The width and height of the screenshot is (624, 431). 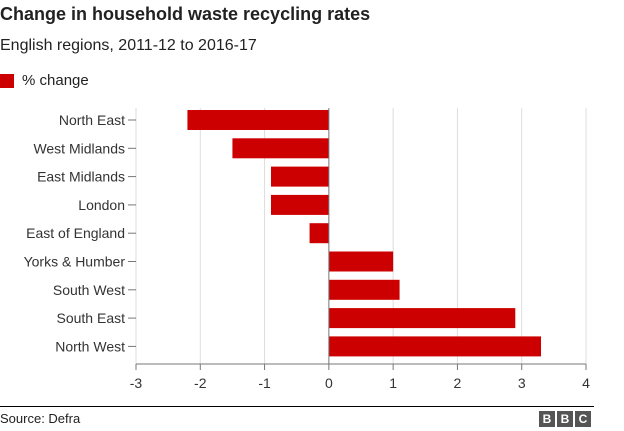 What do you see at coordinates (40, 418) in the screenshot?
I see `source-note: Source: Defra` at bounding box center [40, 418].